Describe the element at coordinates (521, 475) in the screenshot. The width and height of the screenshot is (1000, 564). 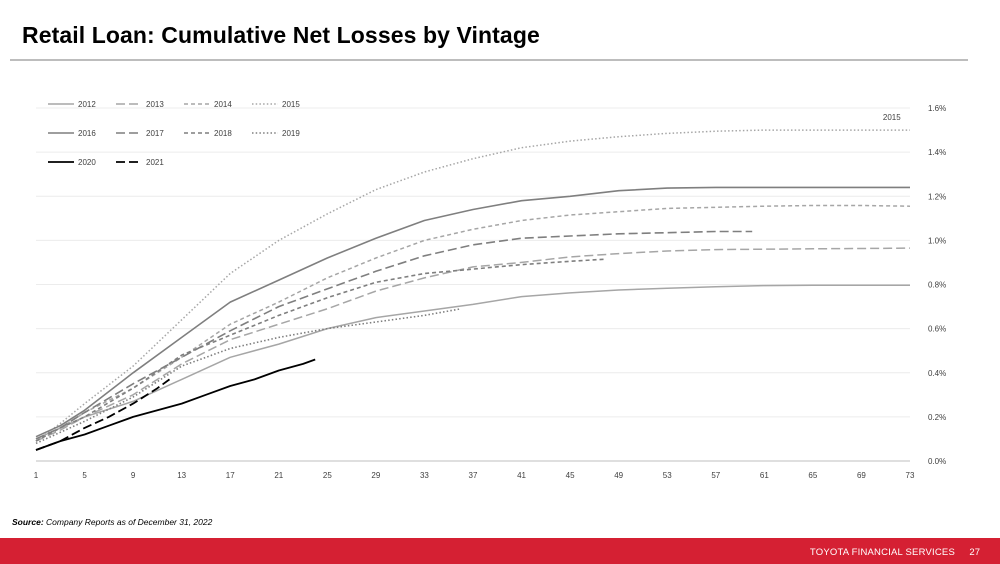
I see `x-tick-label: 41` at that location.